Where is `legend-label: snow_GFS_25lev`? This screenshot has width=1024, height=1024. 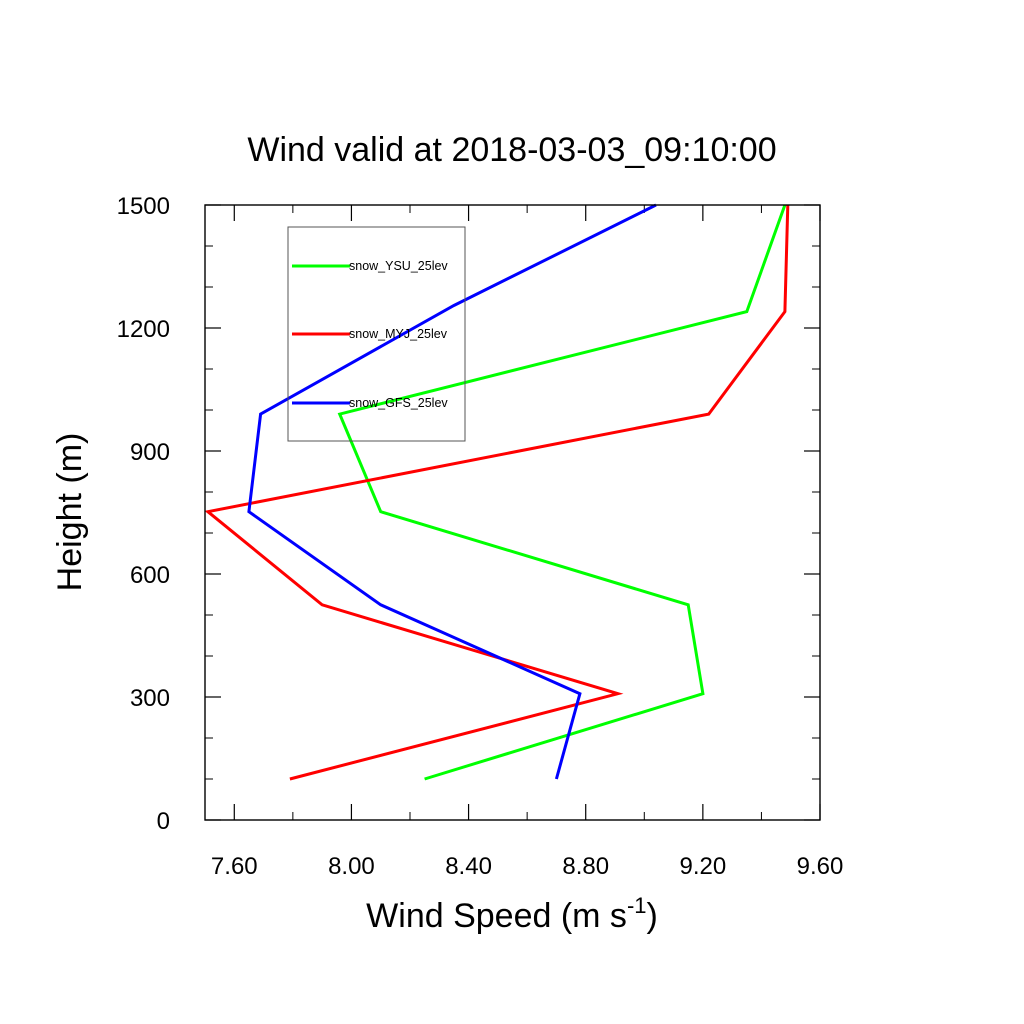
legend-label: snow_GFS_25lev is located at coordinates (398, 403).